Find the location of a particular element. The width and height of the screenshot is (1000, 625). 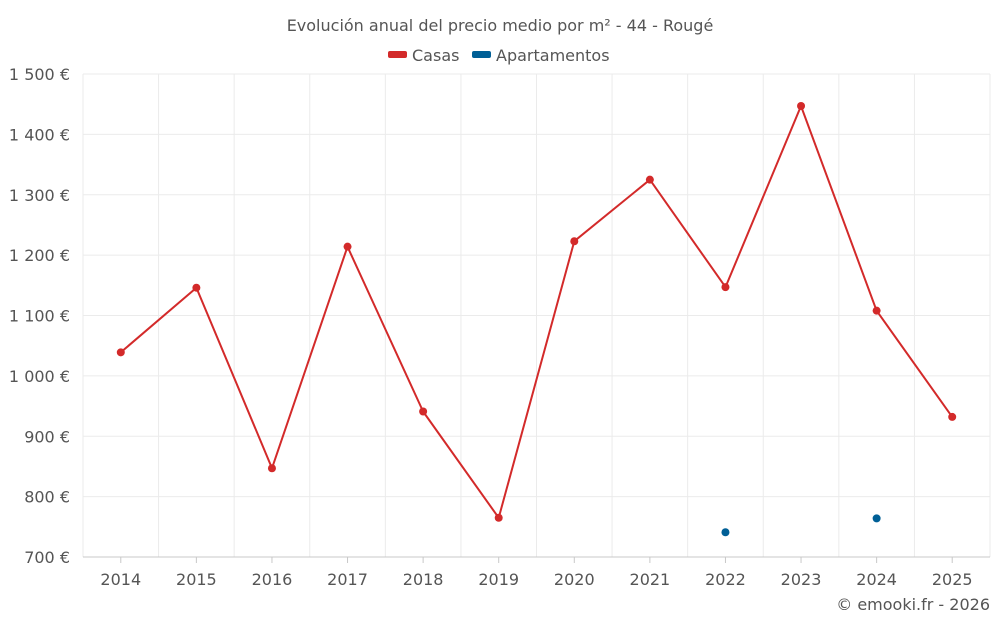

x-tick-label: 2017 is located at coordinates (347, 579).